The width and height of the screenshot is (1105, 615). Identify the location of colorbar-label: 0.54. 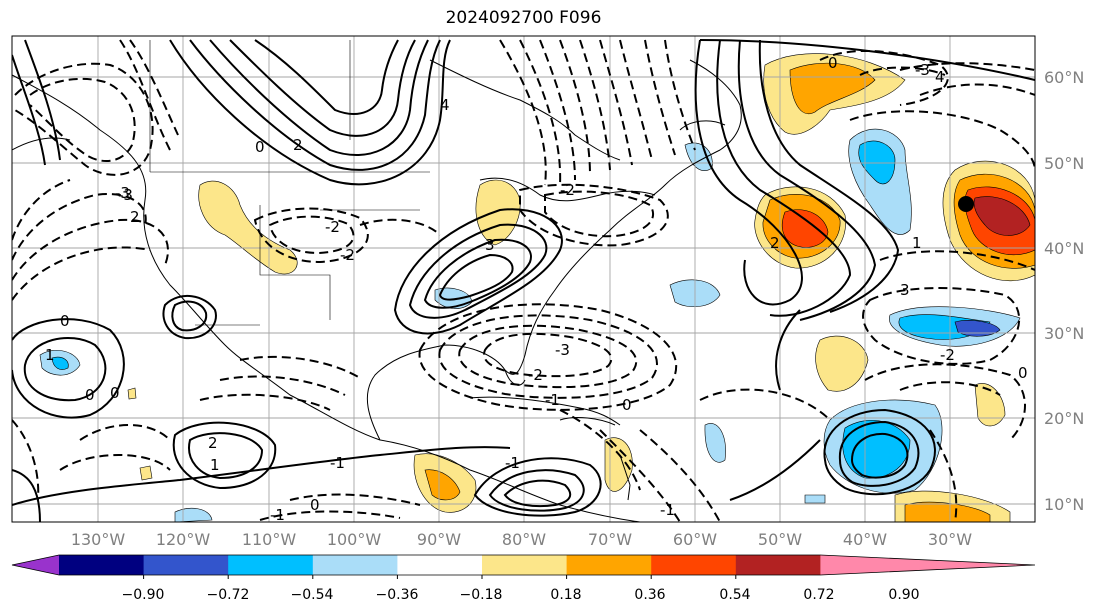
(734, 595).